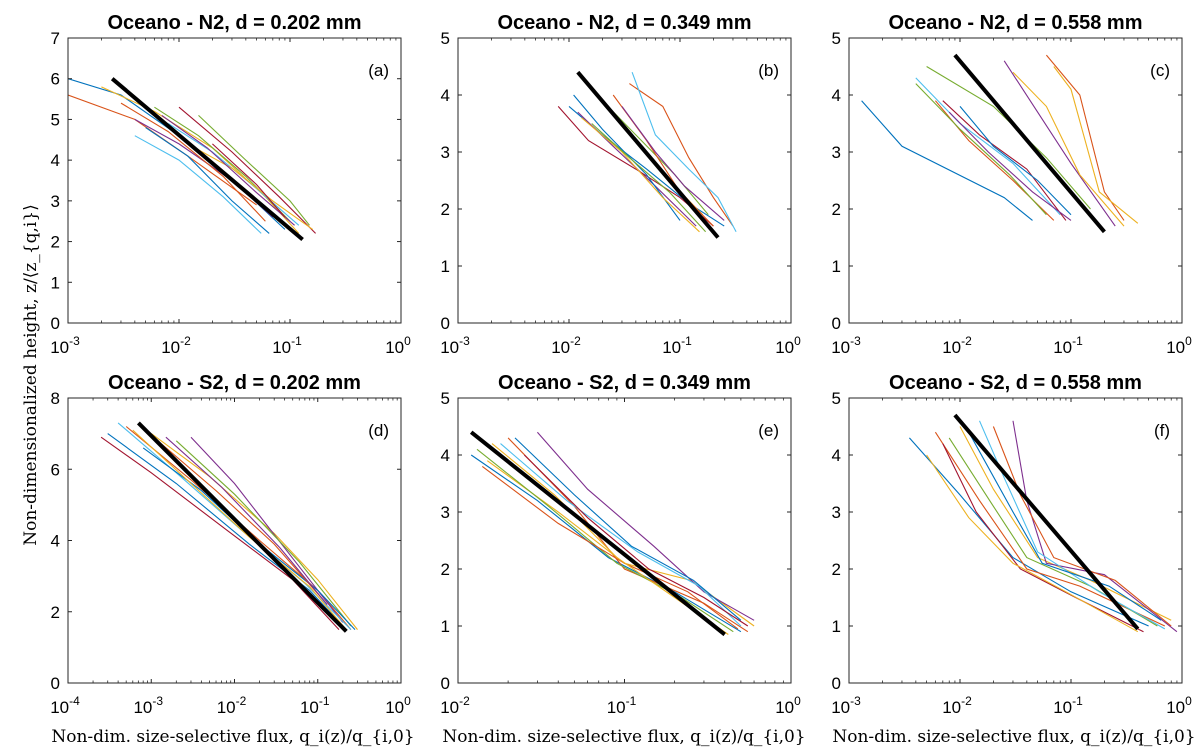  I want to click on panel-label: (e), so click(768, 430).